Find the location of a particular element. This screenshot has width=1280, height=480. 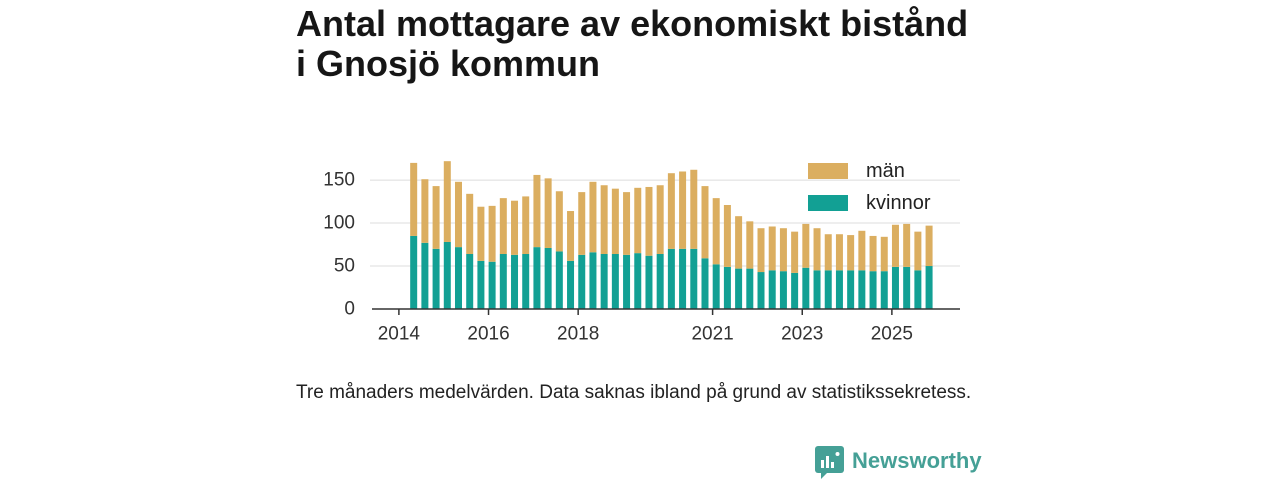

y-tick-label: 100 is located at coordinates (339, 223).